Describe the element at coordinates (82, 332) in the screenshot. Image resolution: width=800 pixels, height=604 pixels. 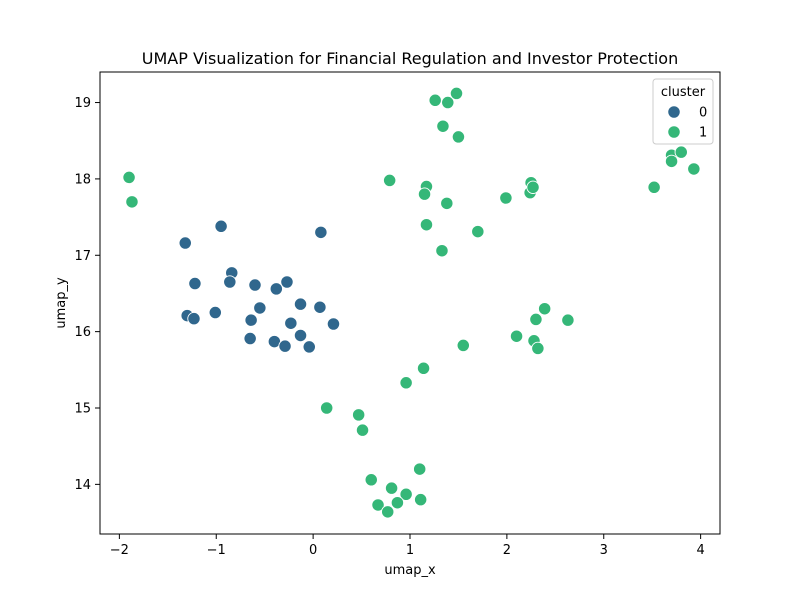
I see `y-tick-label: 16` at that location.